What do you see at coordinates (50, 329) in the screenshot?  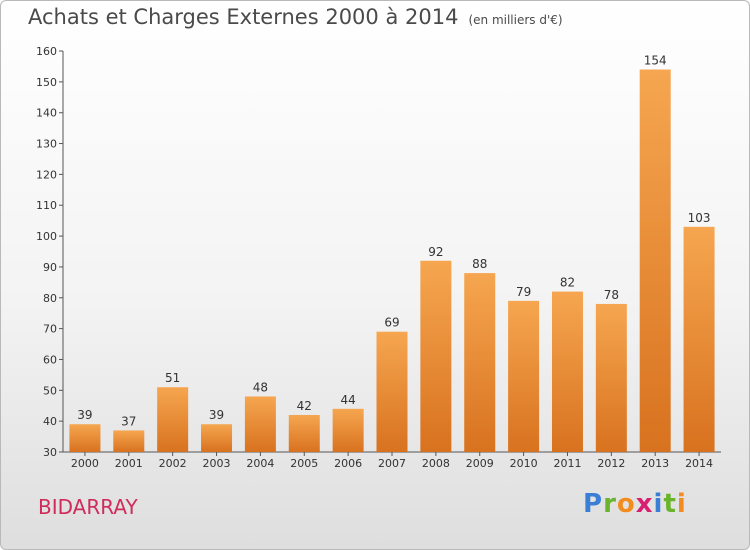 I see `y-tick-label: 70` at bounding box center [50, 329].